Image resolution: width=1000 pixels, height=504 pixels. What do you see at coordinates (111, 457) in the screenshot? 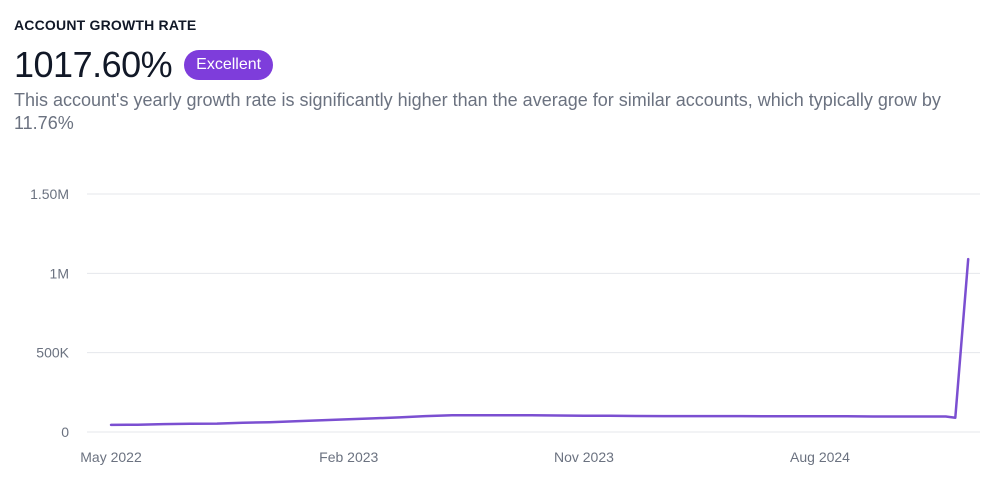
I see `x-tick-label: May 2022` at bounding box center [111, 457].